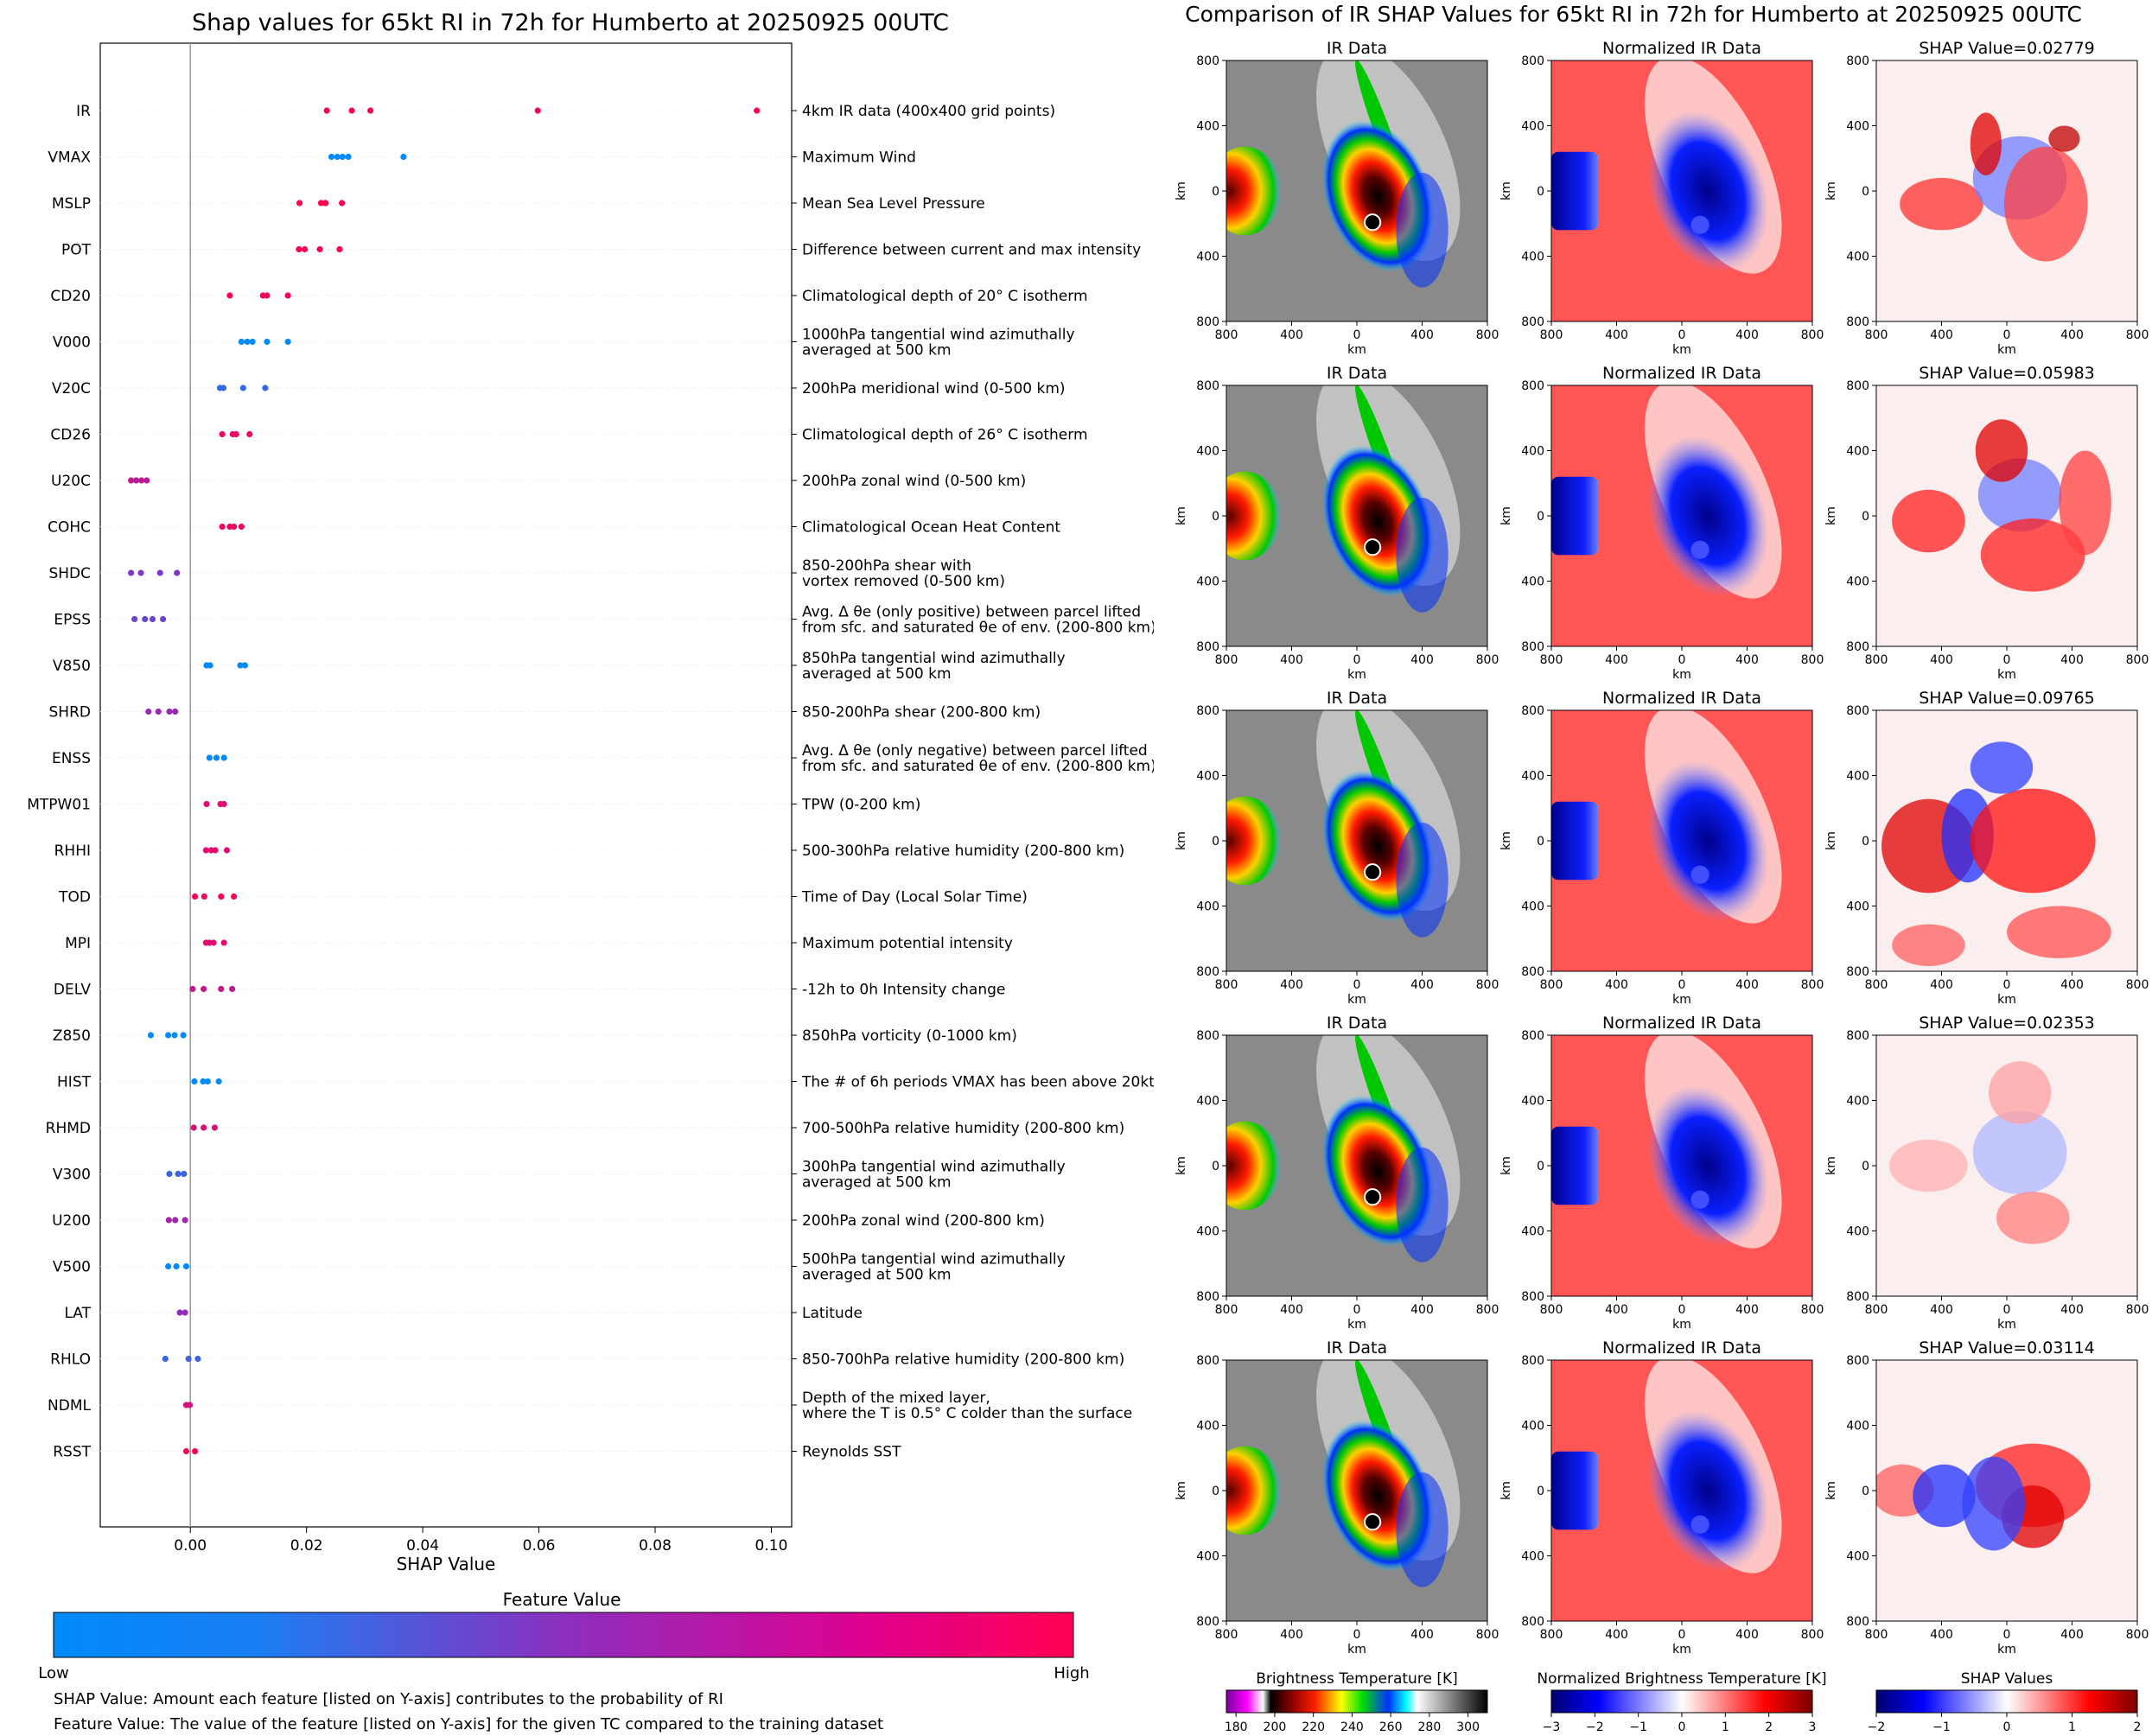 The height and width of the screenshot is (1736, 2152). I want to click on colorbar, so click(1681, 1701).